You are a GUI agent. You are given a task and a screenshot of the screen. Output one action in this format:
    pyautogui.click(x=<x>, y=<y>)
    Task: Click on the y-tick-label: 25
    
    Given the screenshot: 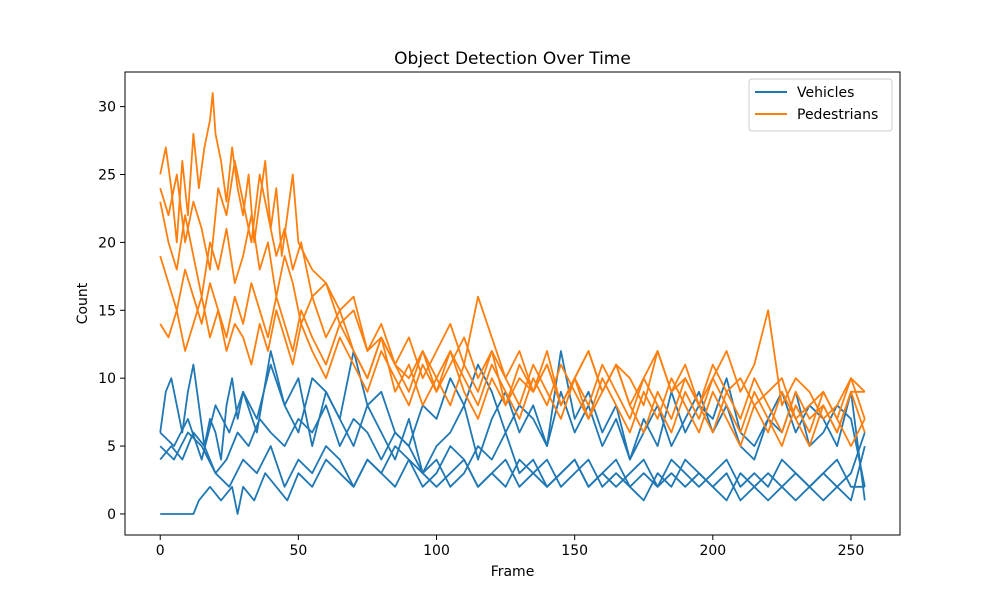 What is the action you would take?
    pyautogui.click(x=107, y=176)
    